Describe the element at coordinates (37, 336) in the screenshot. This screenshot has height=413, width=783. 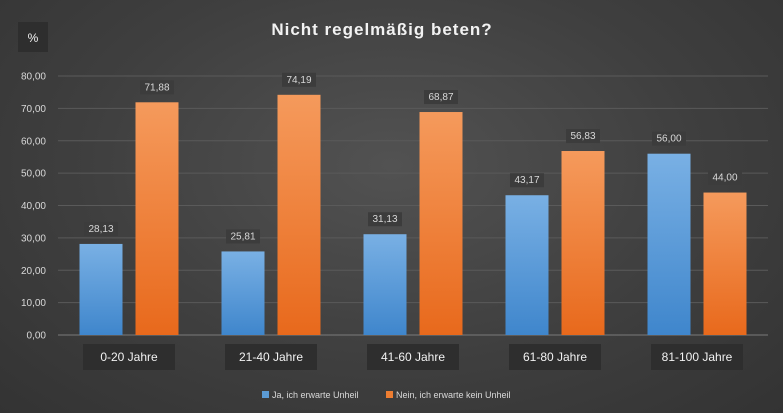
I see `y-tick-label: 0,00` at that location.